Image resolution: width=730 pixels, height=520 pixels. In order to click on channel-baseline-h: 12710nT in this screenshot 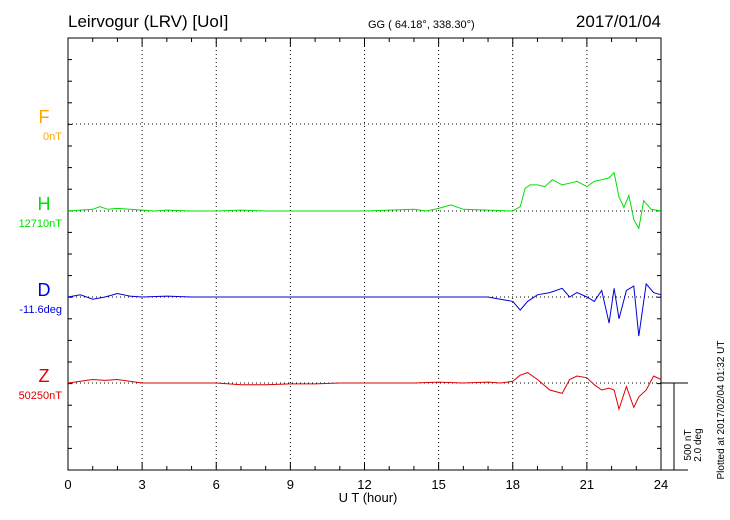, I will do `click(41, 224)`.